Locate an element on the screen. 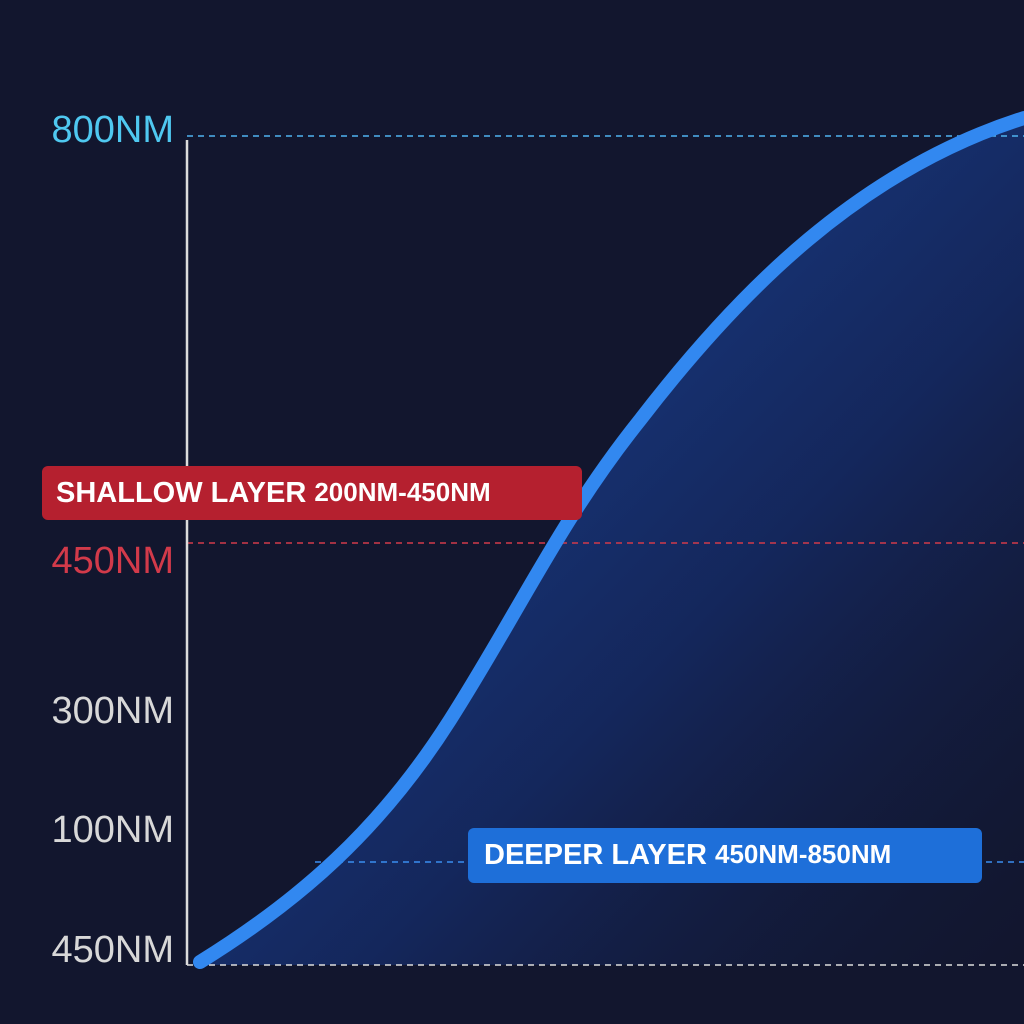  axis-label: 300NM is located at coordinates (113, 711).